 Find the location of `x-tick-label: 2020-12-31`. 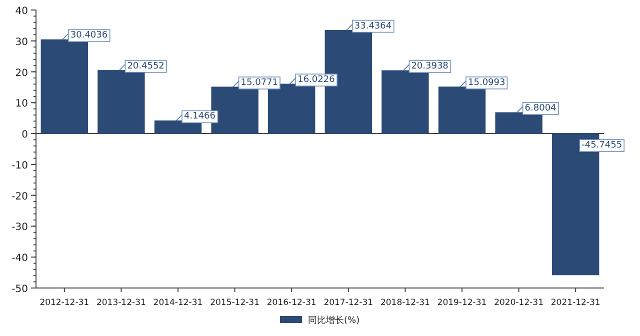

x-tick-label: 2020-12-31 is located at coordinates (519, 303).